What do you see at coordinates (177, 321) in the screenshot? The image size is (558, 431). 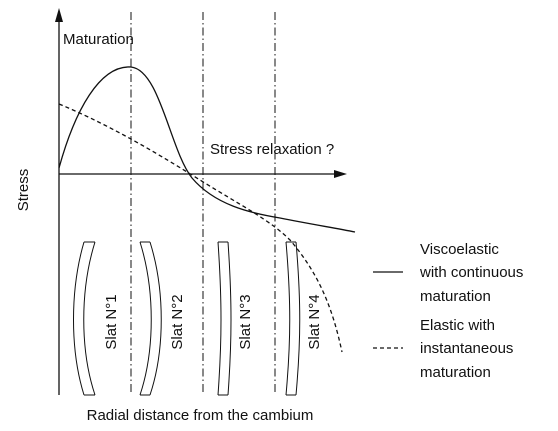 I see `slat-label: Slat N°2` at bounding box center [177, 321].